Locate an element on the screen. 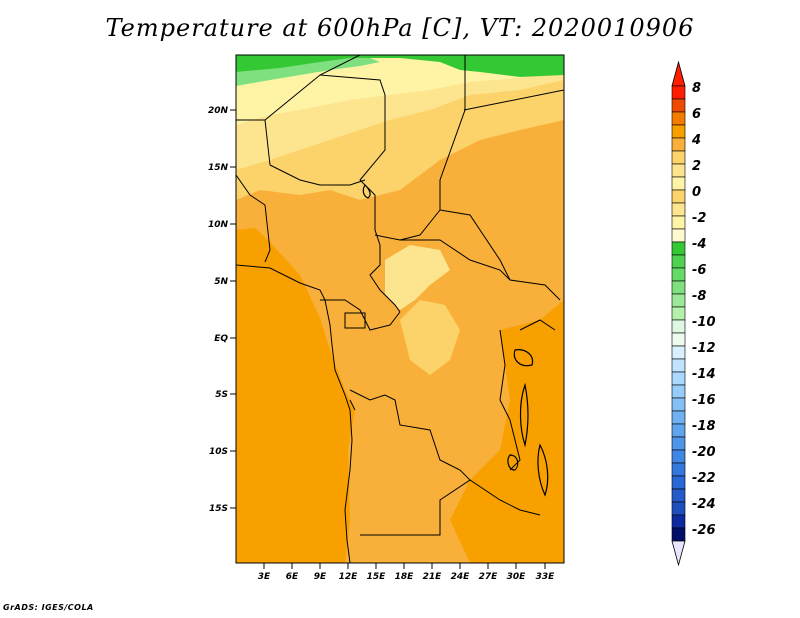  mild-central-patch is located at coordinates (430, 337).